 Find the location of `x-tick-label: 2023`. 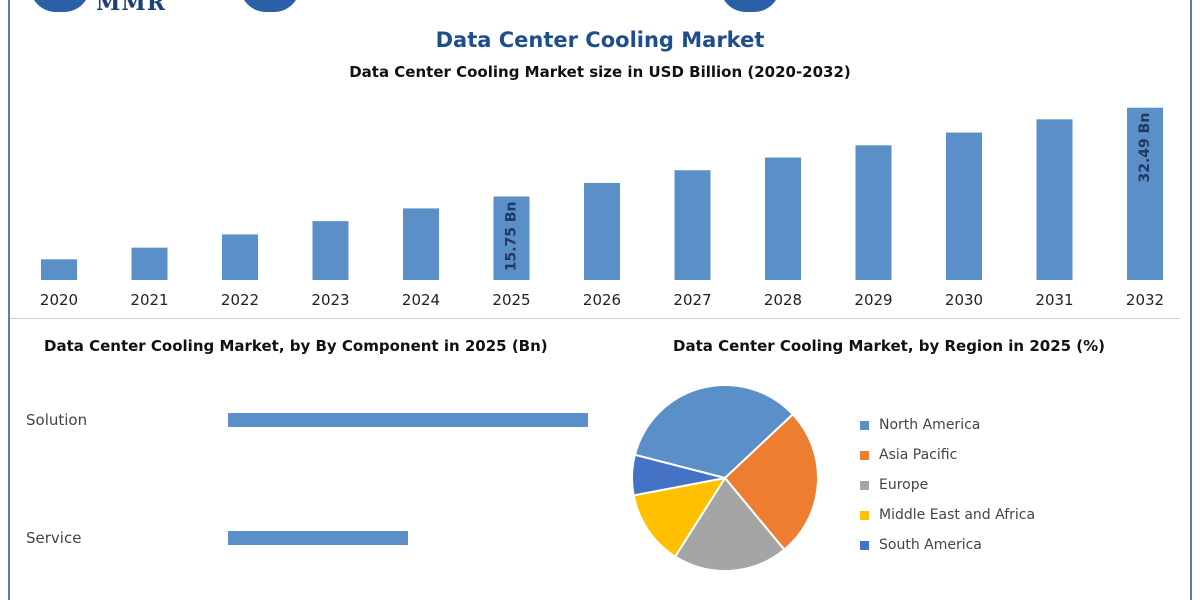

x-tick-label: 2023 is located at coordinates (330, 300).